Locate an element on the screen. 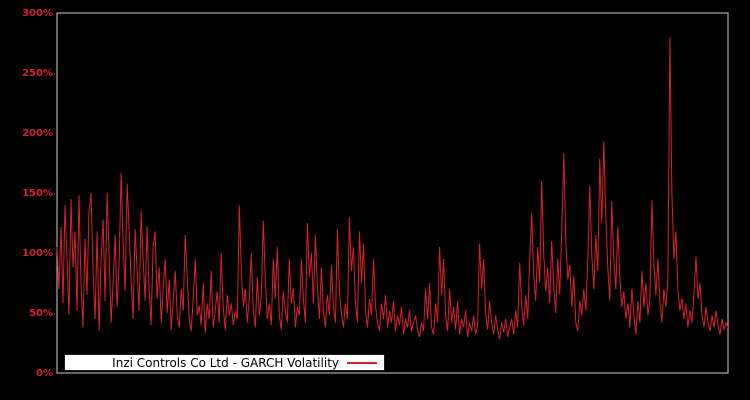 This screenshot has width=750, height=400. y-tick-label: 0% is located at coordinates (44, 373).